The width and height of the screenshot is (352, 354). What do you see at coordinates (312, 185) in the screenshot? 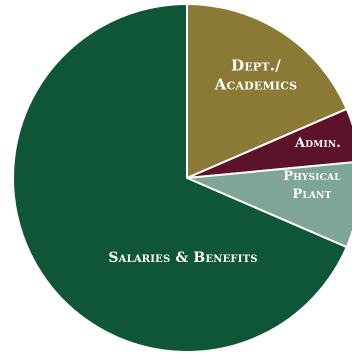
I see `pie-slice-label-2: Physical Plant` at bounding box center [312, 185].